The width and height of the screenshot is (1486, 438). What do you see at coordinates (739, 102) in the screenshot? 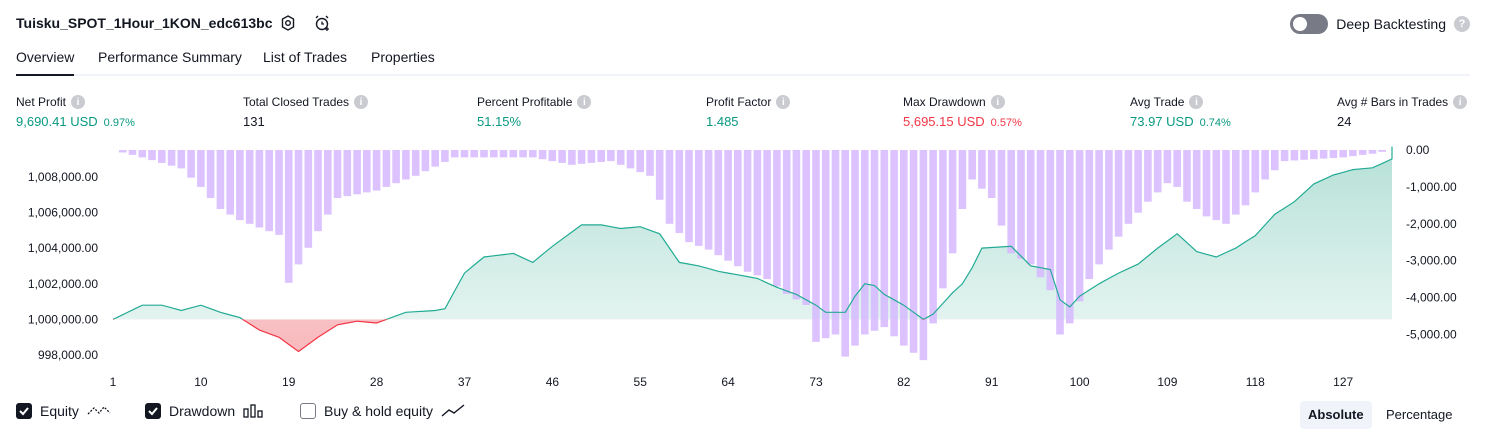
I see `metric-label: Profit Factor` at bounding box center [739, 102].